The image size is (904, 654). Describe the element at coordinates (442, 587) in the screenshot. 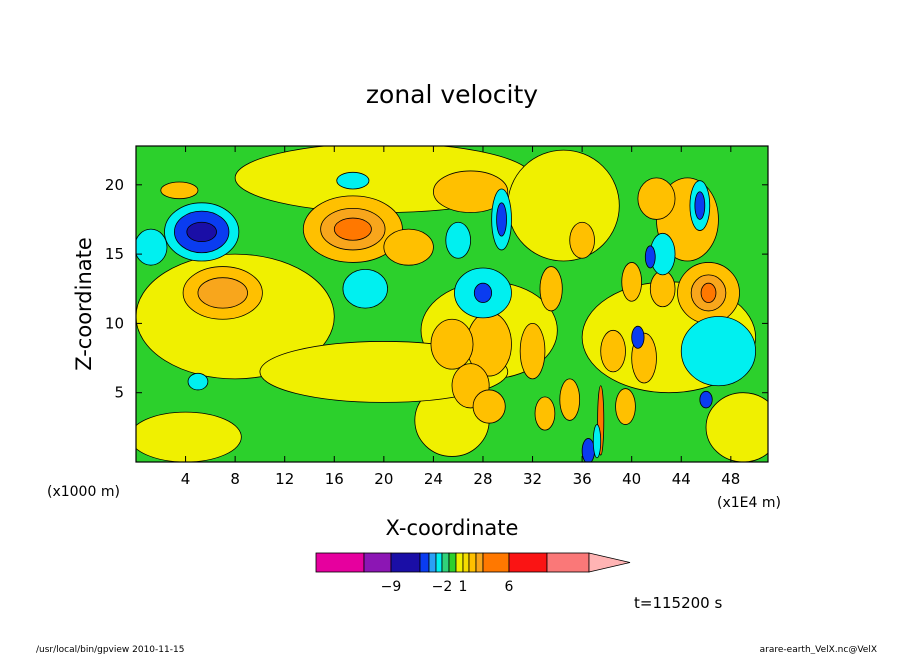

I see `colorbar-tick-label: −2` at that location.